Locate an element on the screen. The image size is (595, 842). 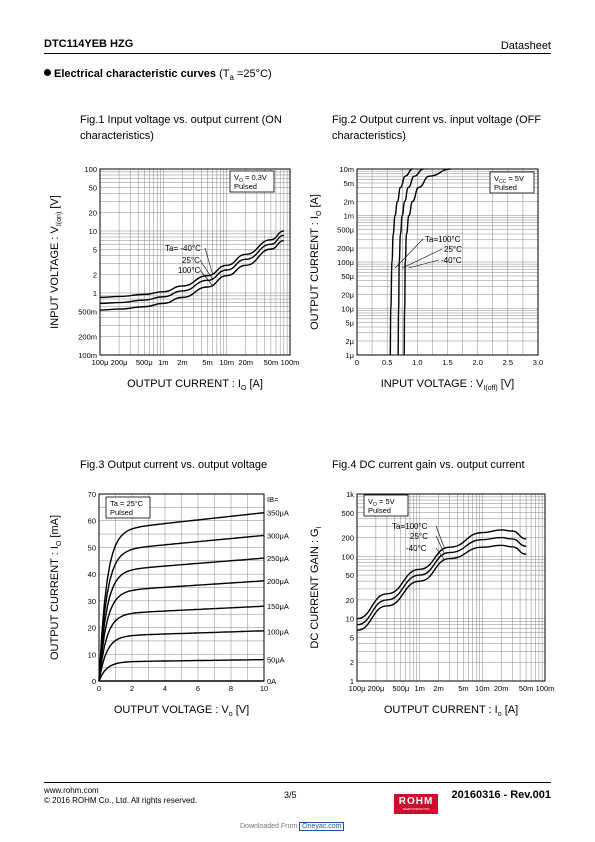
fig2-condition-2: Pulsed is located at coordinates (505, 187).